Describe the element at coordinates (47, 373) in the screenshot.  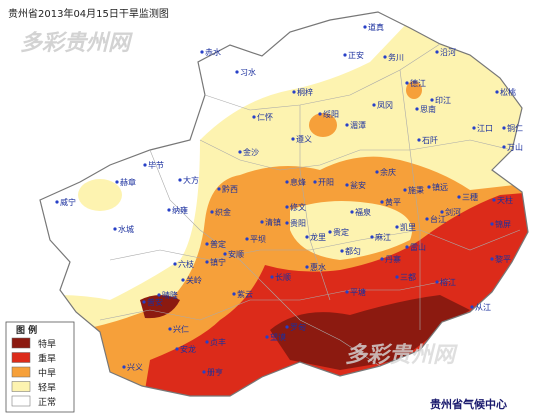
I see `legend-label: 中旱` at that location.